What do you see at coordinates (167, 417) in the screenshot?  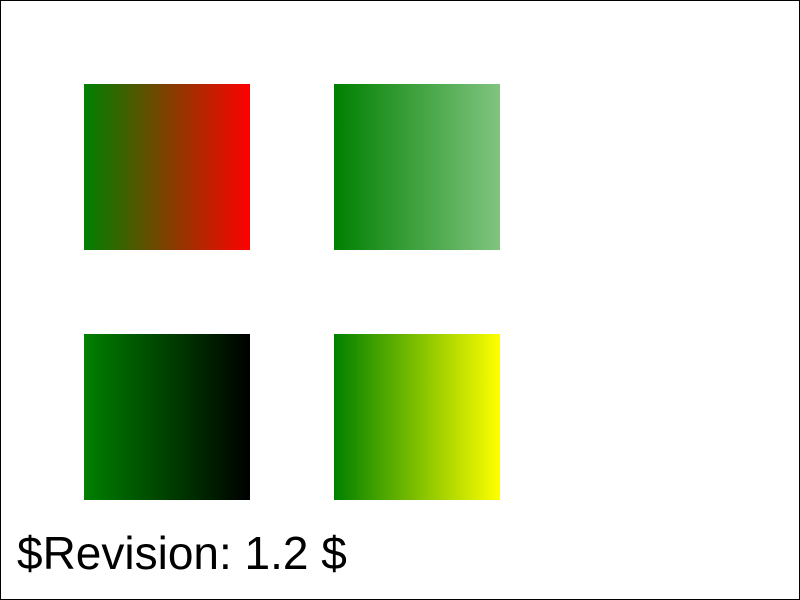 I see `gradient-swatch-green-black` at bounding box center [167, 417].